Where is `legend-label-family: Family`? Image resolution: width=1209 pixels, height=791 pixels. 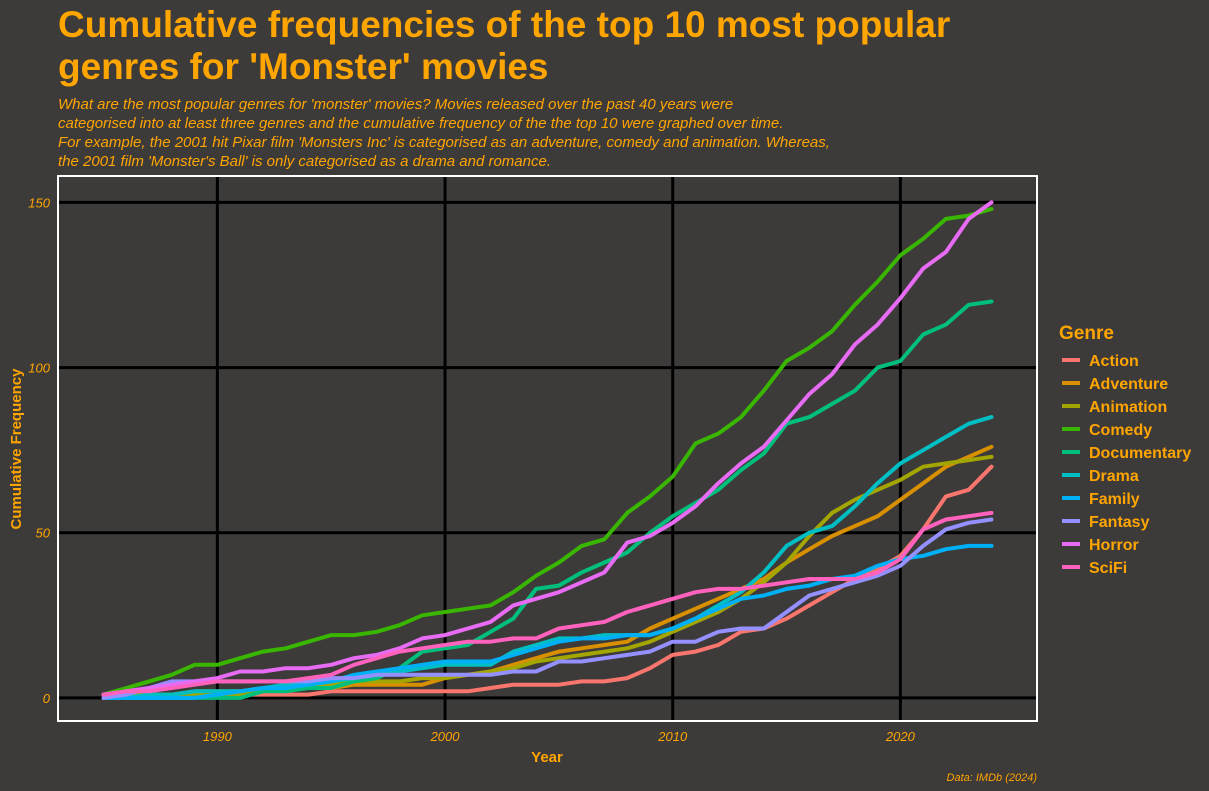
legend-label-family: Family is located at coordinates (1114, 499).